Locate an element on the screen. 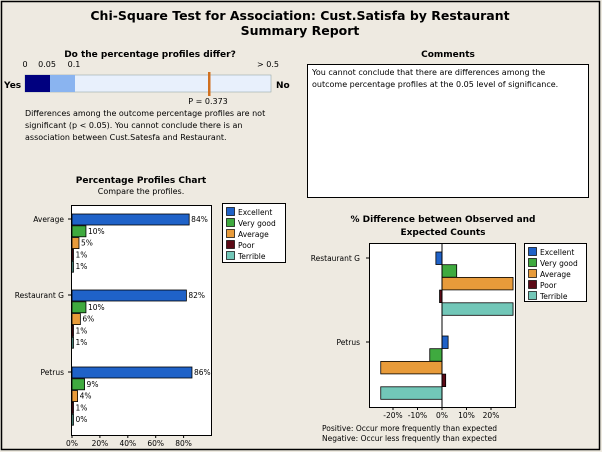 This screenshot has height=456, width=602. report-subtitle: Summary Report is located at coordinates (300, 30).